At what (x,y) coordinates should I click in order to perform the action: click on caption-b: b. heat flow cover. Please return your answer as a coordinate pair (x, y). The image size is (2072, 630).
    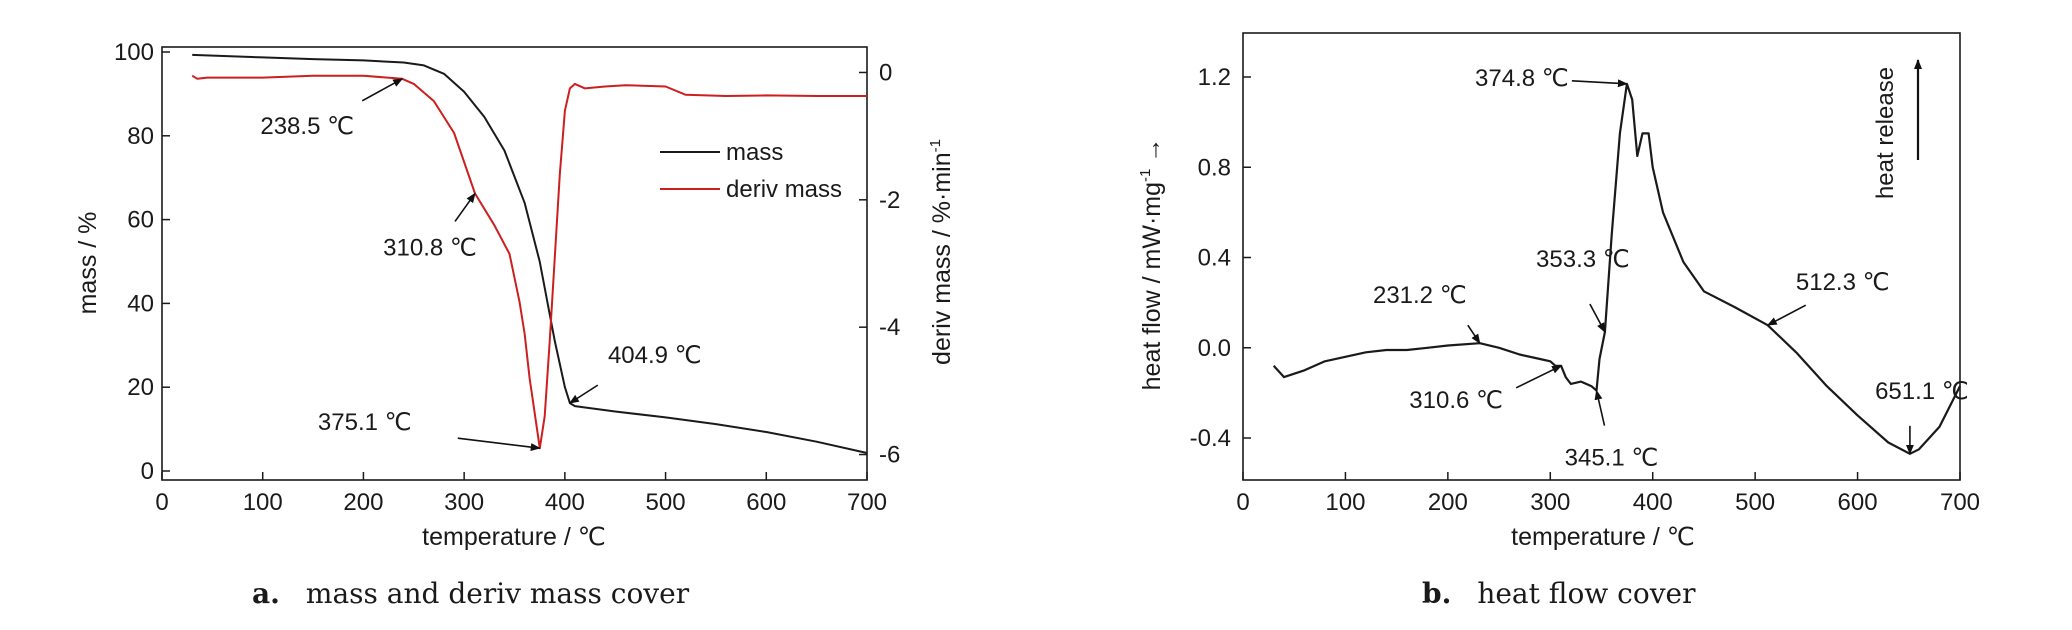
    Looking at the image, I should click on (1559, 593).